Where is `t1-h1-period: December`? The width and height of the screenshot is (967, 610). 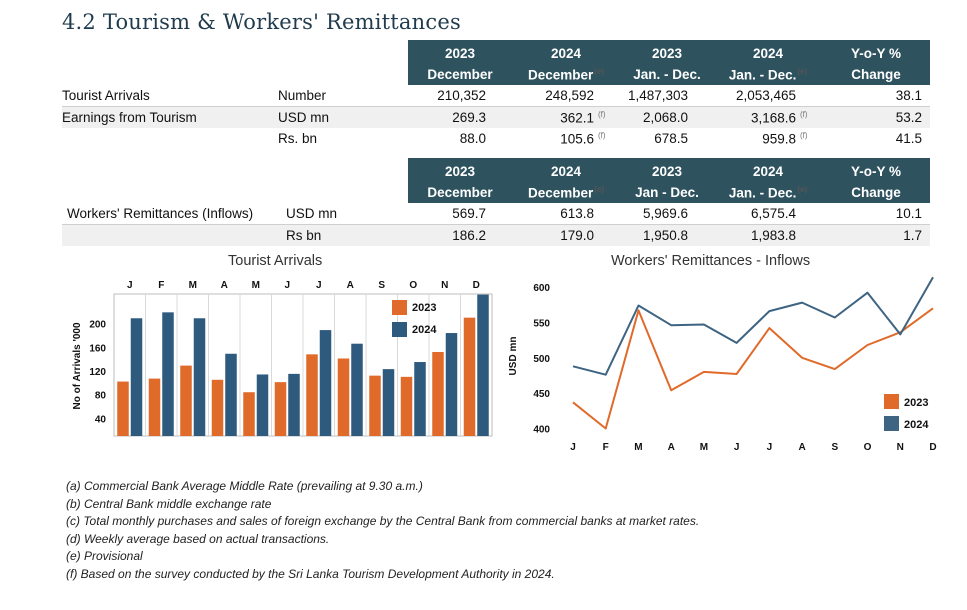 t1-h1-period: December is located at coordinates (560, 75).